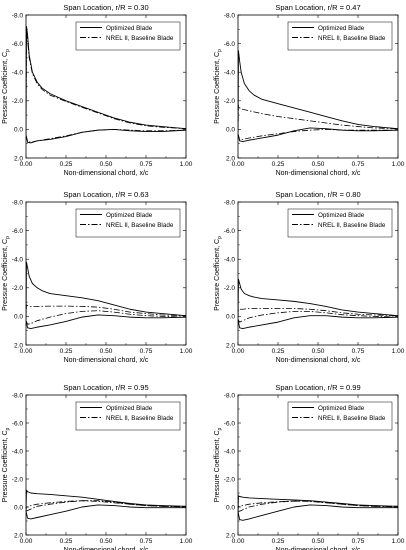 Image resolution: width=406 pixels, height=550 pixels. I want to click on chart-title: Span Location, r/R = 0.47, so click(317, 7).